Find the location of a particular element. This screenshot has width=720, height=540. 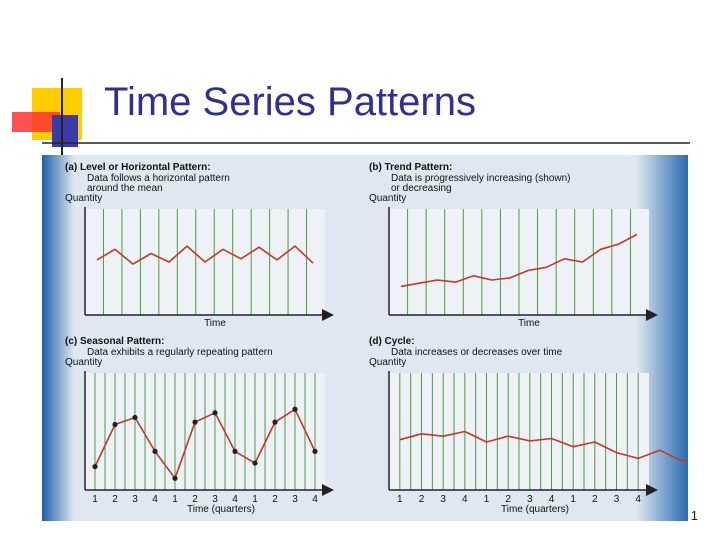

deco-red-bar is located at coordinates (36, 122).